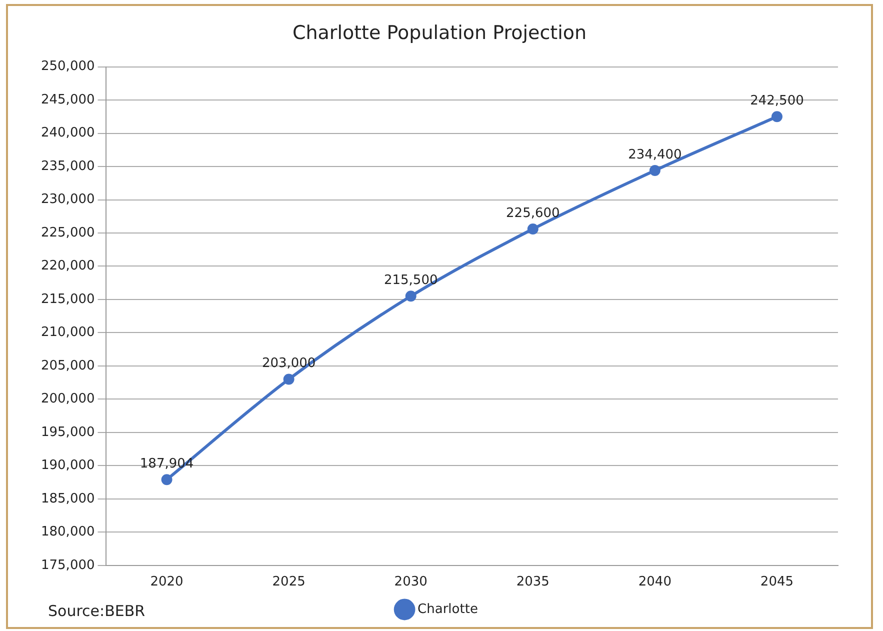 The width and height of the screenshot is (883, 631). What do you see at coordinates (67, 166) in the screenshot?
I see `y-tick-label: 235,000` at bounding box center [67, 166].